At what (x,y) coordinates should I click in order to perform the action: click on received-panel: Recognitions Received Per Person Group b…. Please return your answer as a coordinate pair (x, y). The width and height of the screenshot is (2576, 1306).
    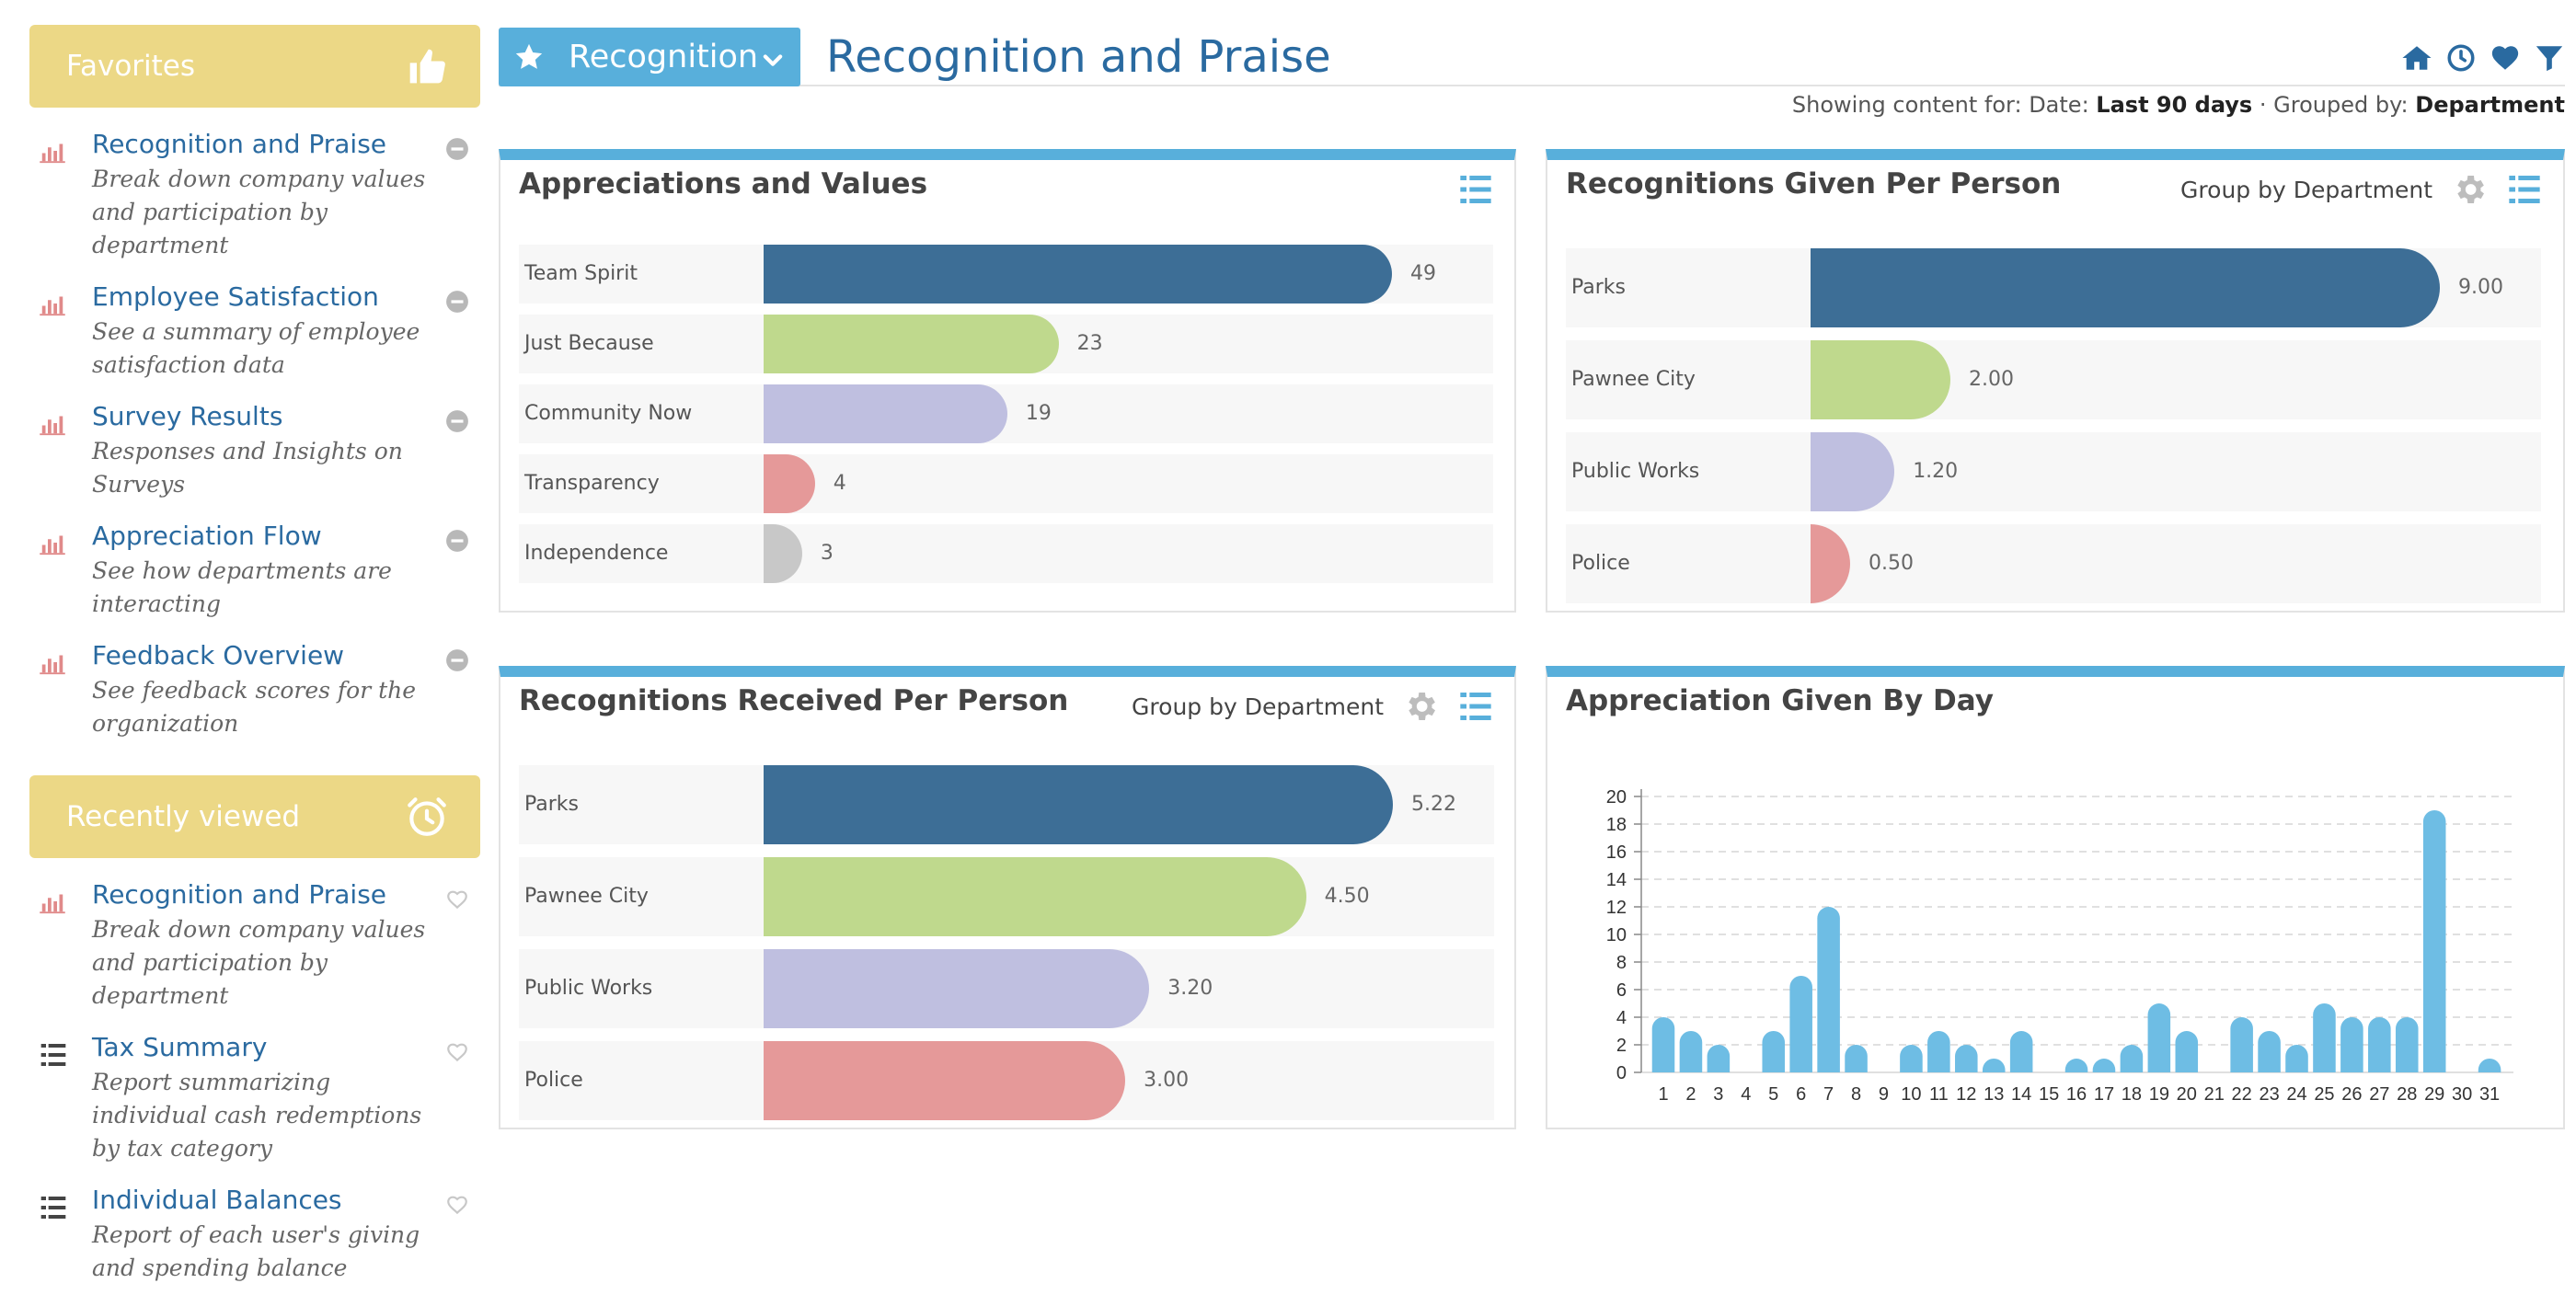
    Looking at the image, I should click on (1007, 898).